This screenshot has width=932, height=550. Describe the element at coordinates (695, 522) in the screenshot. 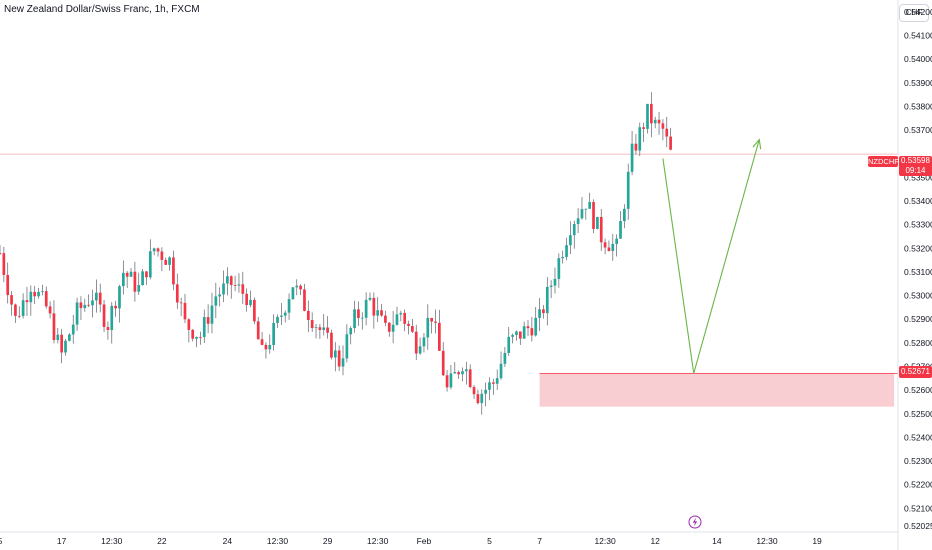

I see `lightning-icon` at that location.